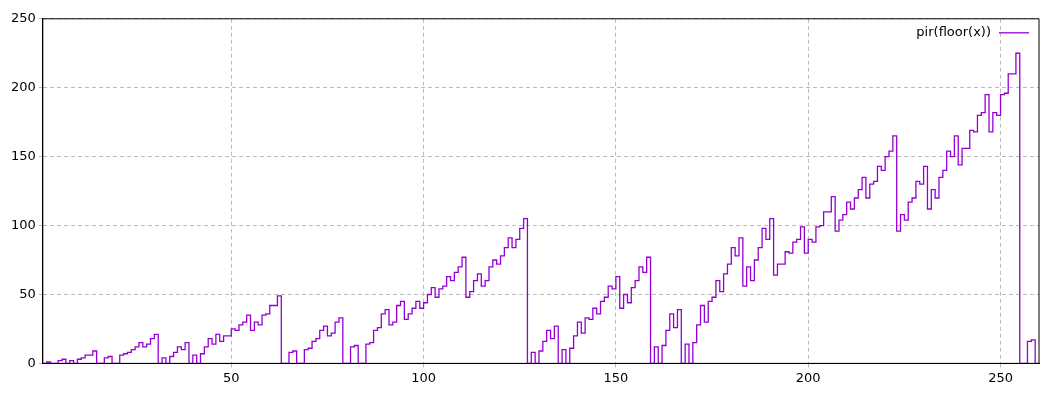 This screenshot has width=1051, height=397. Describe the element at coordinates (231, 377) in the screenshot. I see `x-tick-label: 50` at that location.